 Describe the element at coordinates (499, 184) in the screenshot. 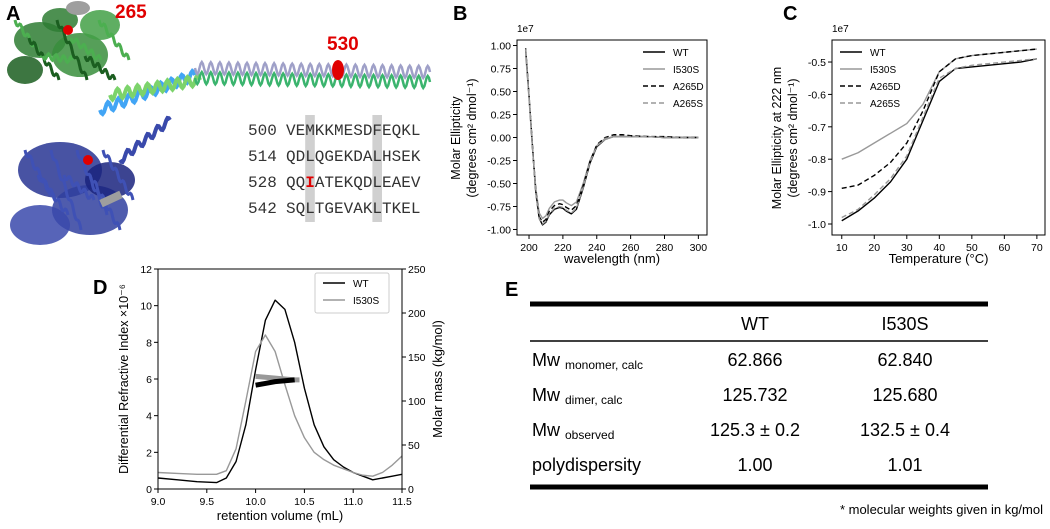

I see `y-tick-label: -0.50` at that location.